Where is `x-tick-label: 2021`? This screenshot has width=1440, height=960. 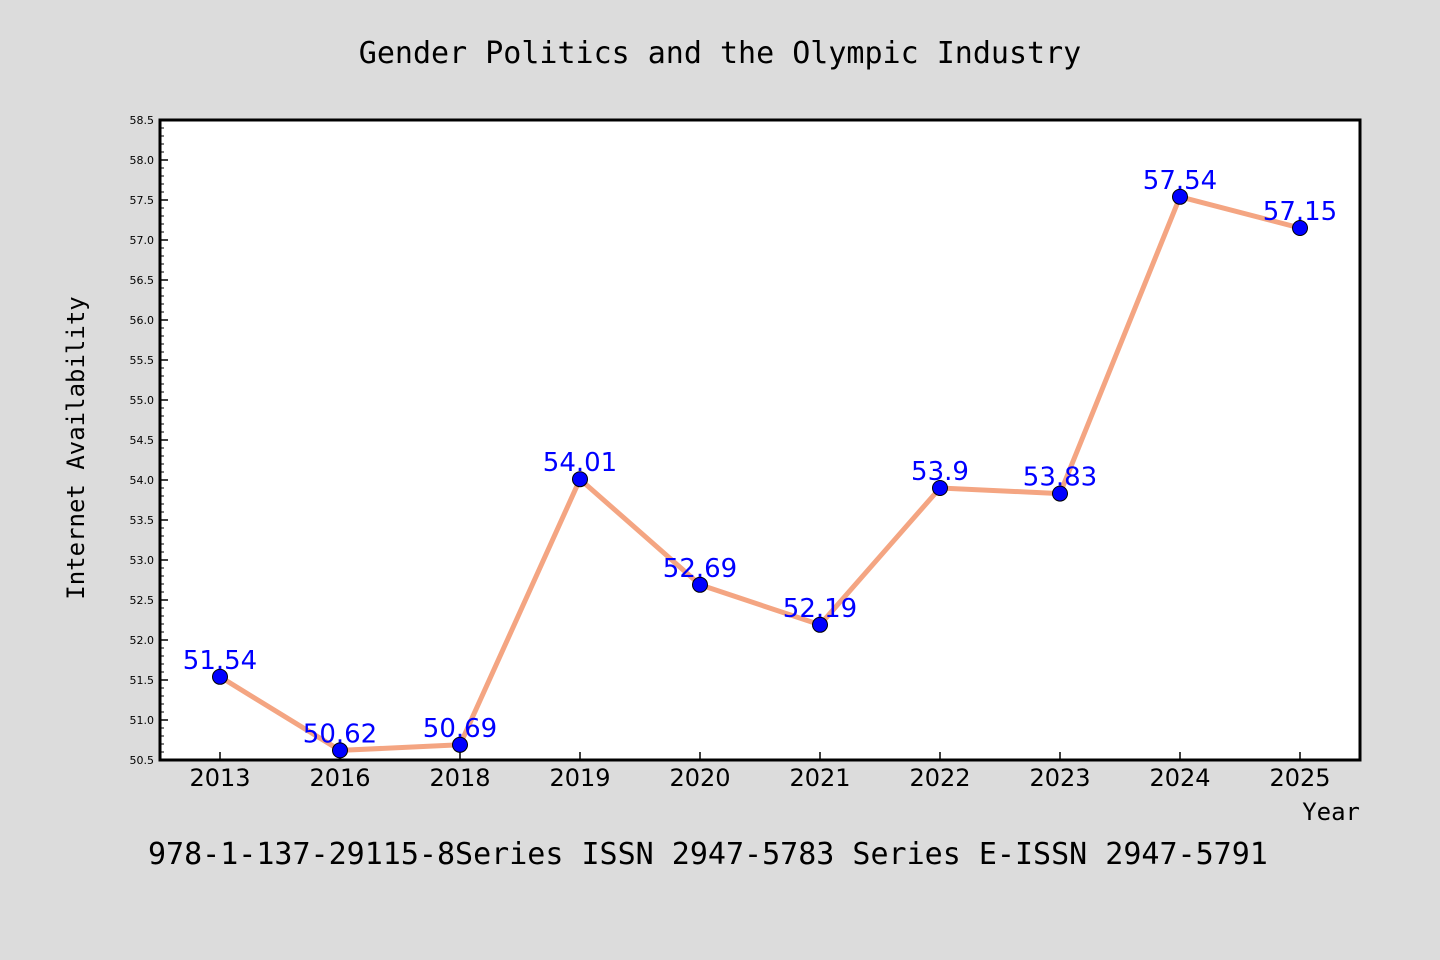 x-tick-label: 2021 is located at coordinates (819, 778).